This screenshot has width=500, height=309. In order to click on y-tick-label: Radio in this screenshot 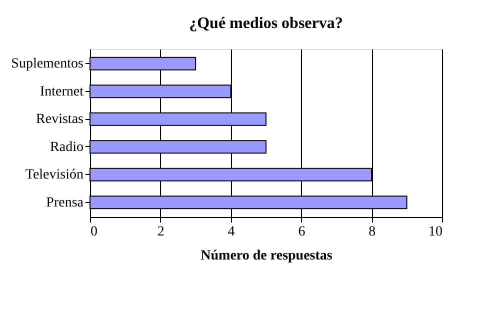, I will do `click(67, 147)`.